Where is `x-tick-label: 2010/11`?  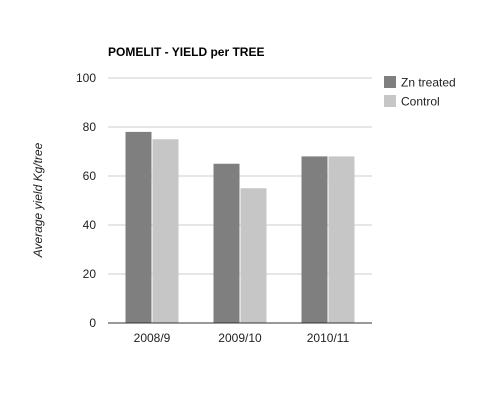 x-tick-label: 2010/11 is located at coordinates (328, 338).